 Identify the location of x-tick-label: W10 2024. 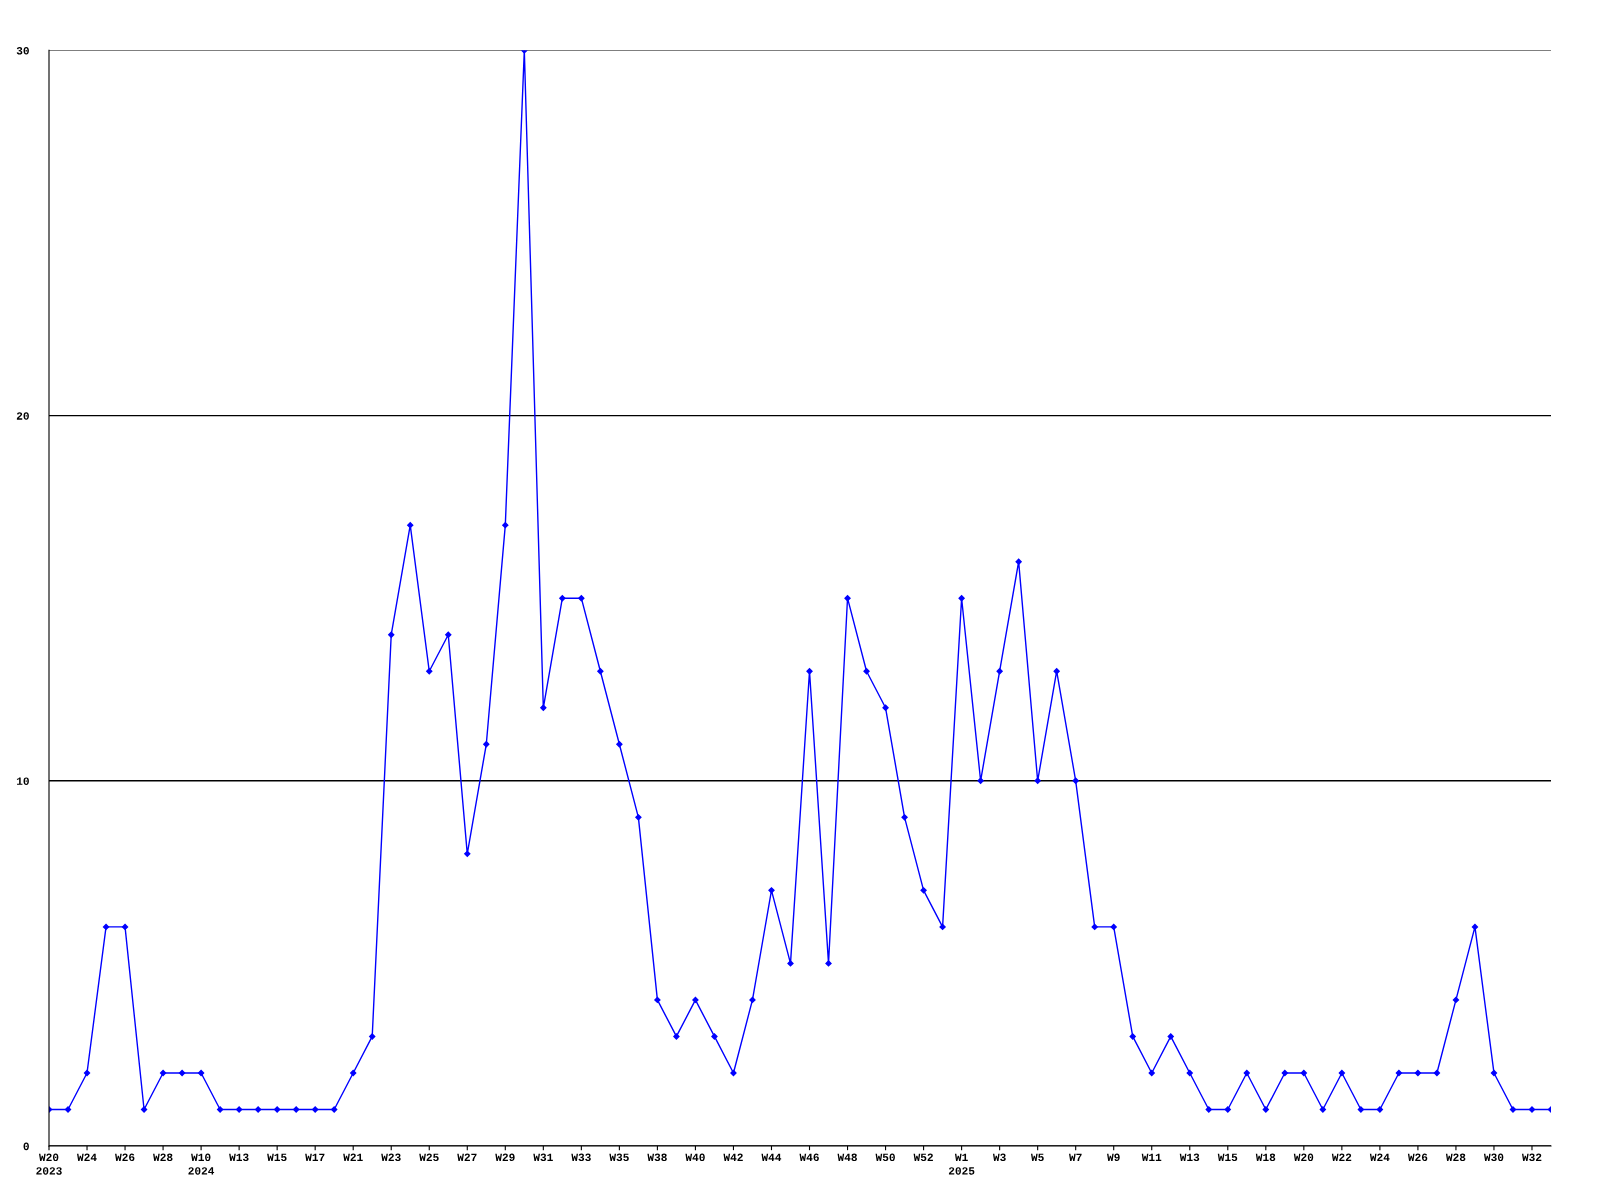
(201, 1164).